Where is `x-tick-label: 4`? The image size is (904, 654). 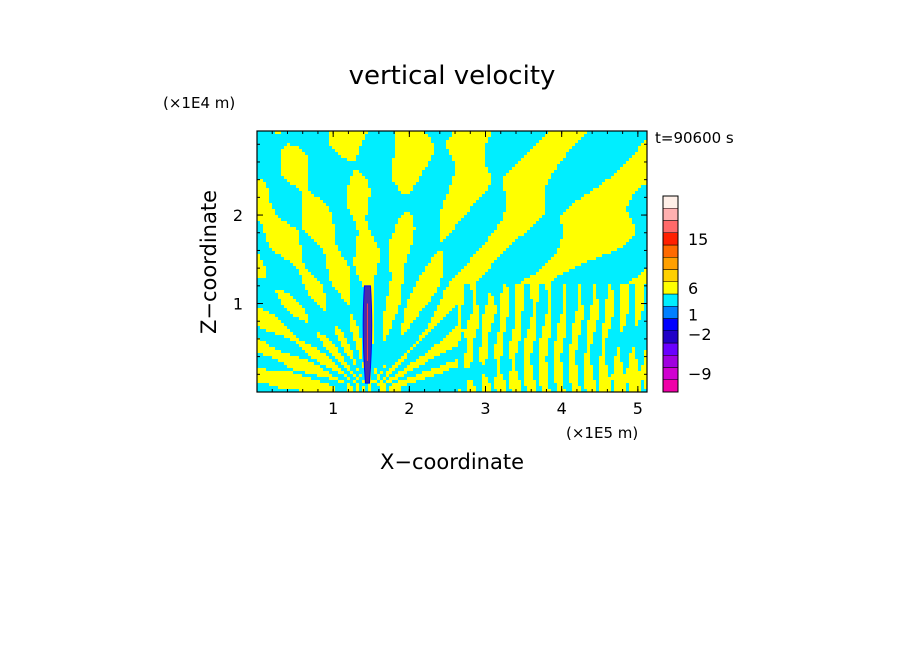 x-tick-label: 4 is located at coordinates (562, 408).